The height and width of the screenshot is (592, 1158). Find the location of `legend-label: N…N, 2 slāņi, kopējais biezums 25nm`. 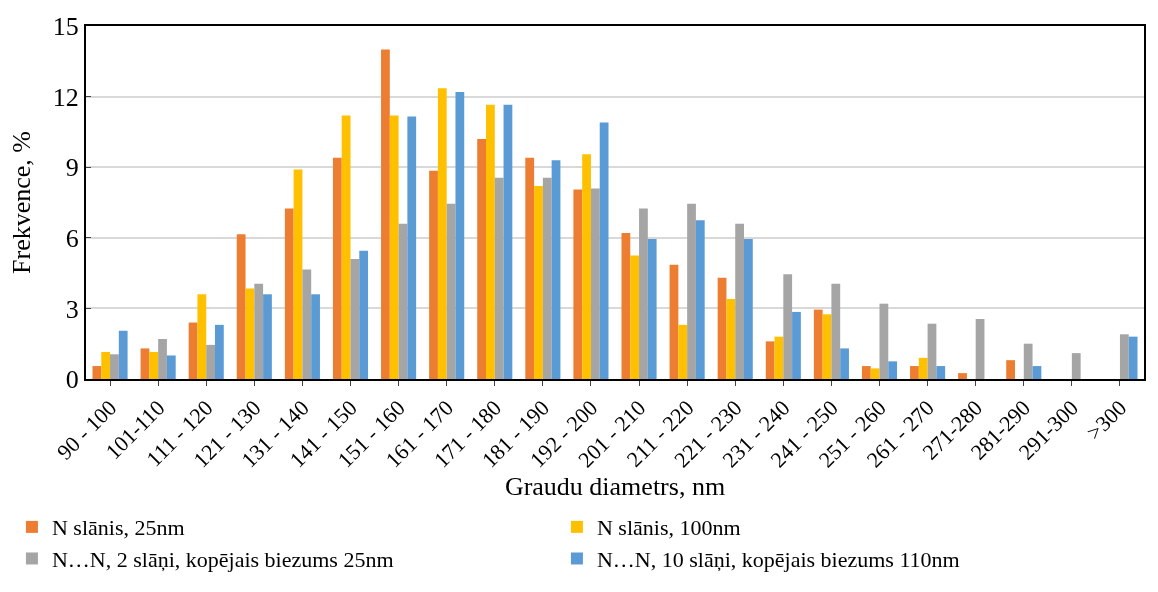

legend-label: N…N, 2 slāņi, kopējais biezums 25nm is located at coordinates (222, 560).